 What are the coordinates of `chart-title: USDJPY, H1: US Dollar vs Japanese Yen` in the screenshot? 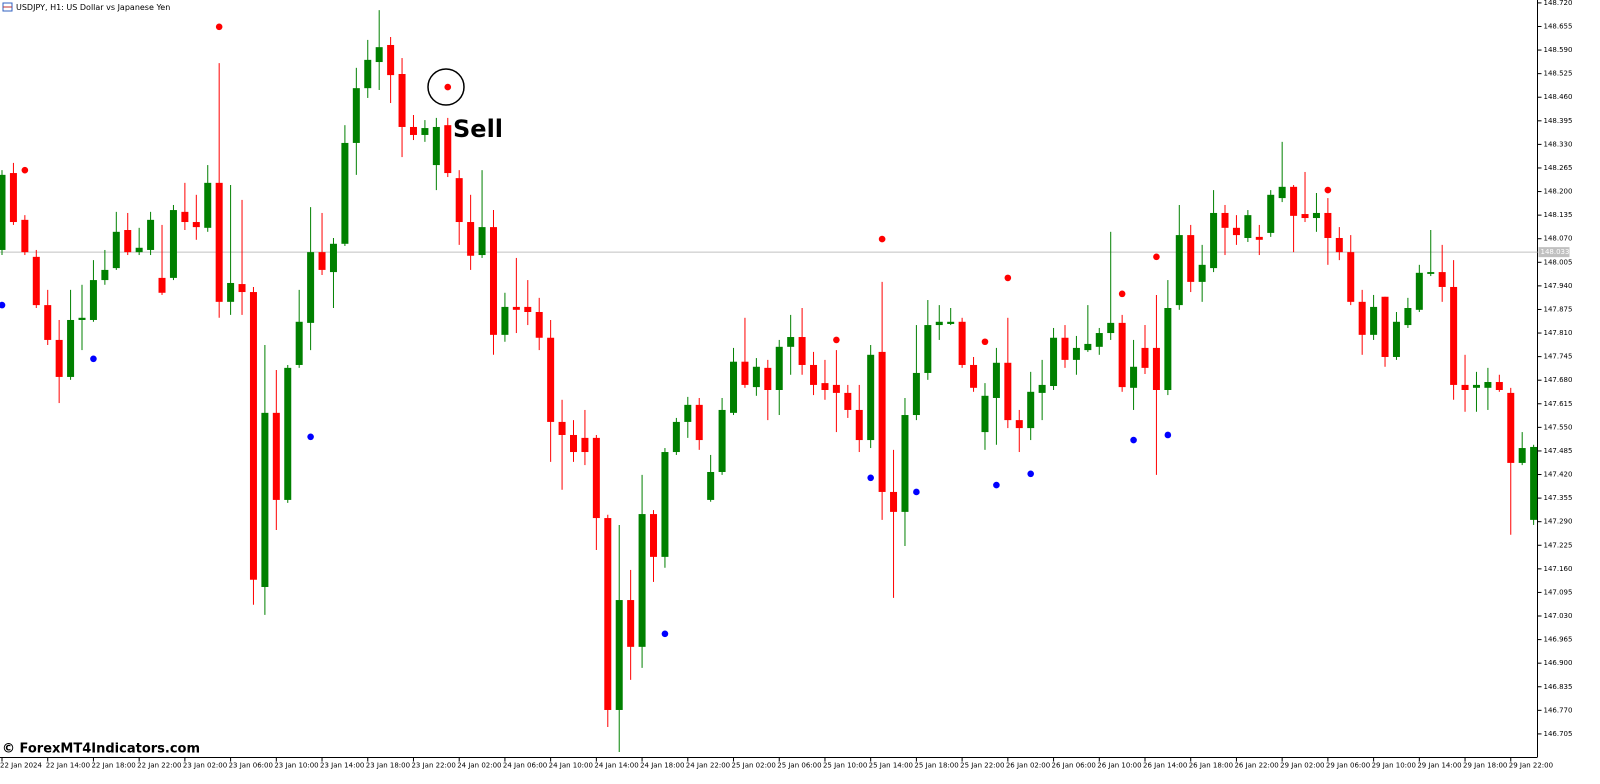 It's located at (93, 7).